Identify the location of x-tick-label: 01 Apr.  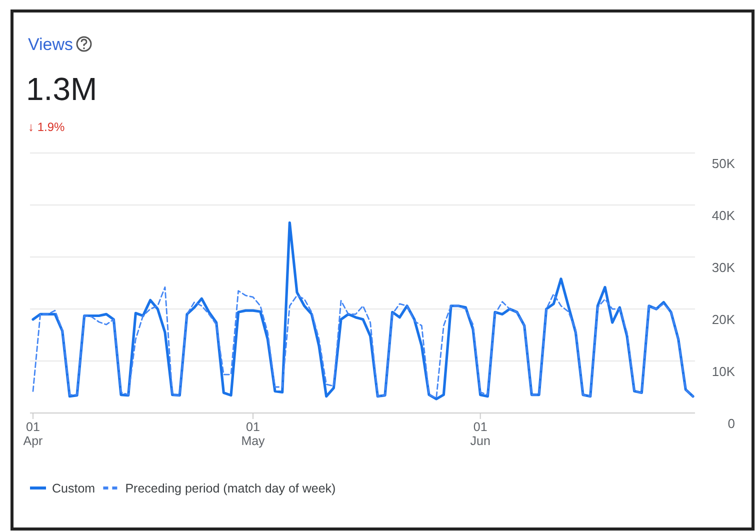
(33, 434).